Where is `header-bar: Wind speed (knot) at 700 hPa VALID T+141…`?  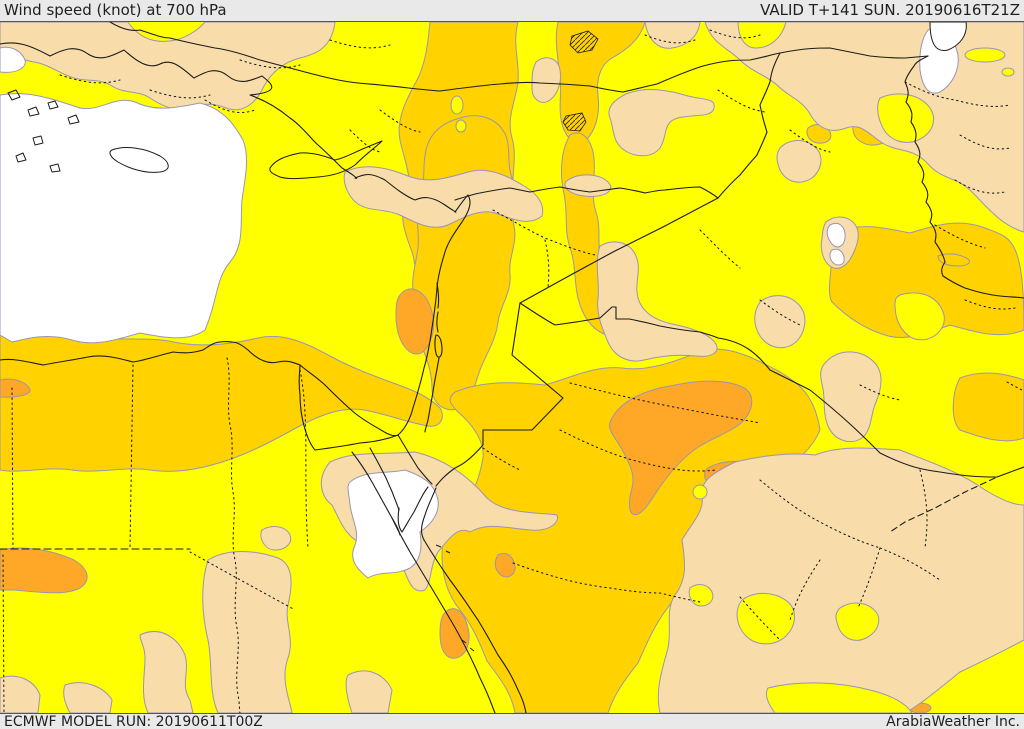
header-bar: Wind speed (knot) at 700 hPa VALID T+141… is located at coordinates (512, 11).